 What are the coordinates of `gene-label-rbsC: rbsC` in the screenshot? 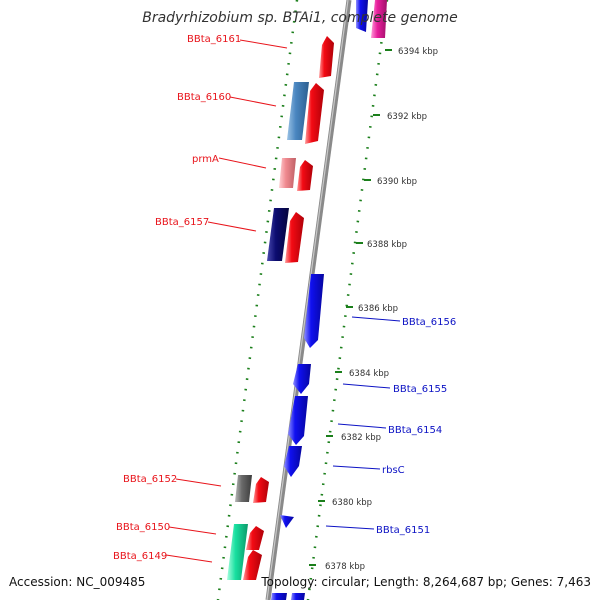 It's located at (393, 470).